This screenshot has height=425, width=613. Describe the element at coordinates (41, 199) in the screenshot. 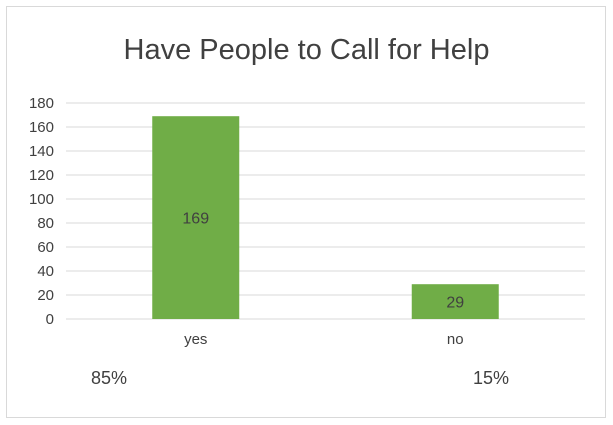

I see `y-tick-label: 100` at that location.